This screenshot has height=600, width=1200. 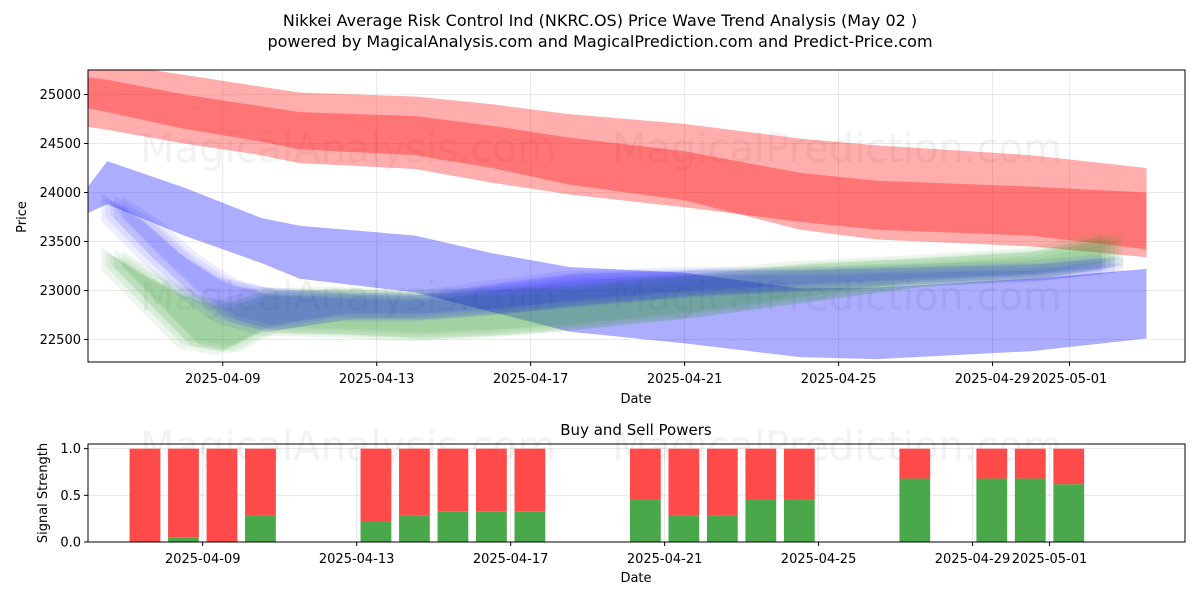 I want to click on price-y-label: Price, so click(x=22, y=217).